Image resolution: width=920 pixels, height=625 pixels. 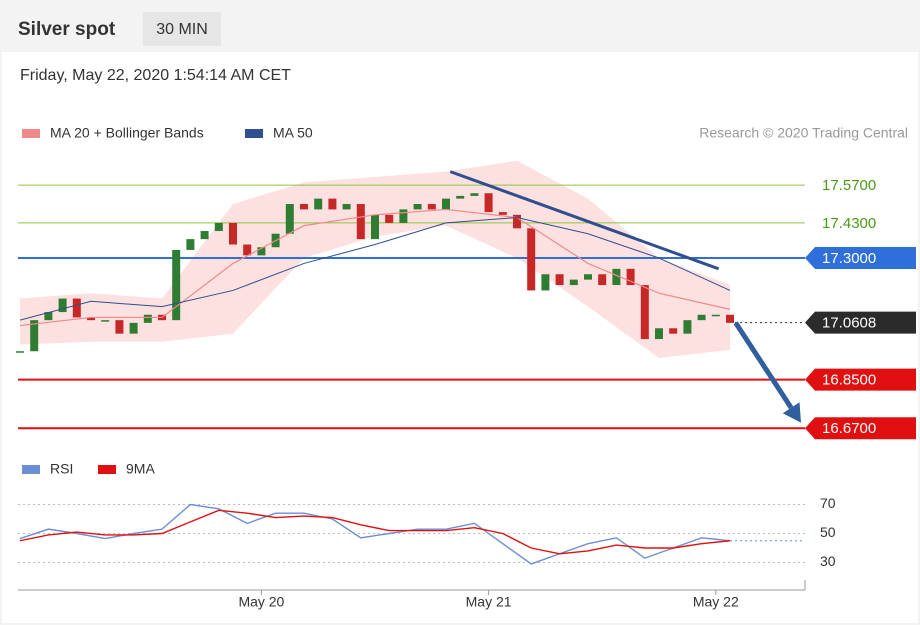 I want to click on level-label: 17.3000, so click(x=849, y=258).